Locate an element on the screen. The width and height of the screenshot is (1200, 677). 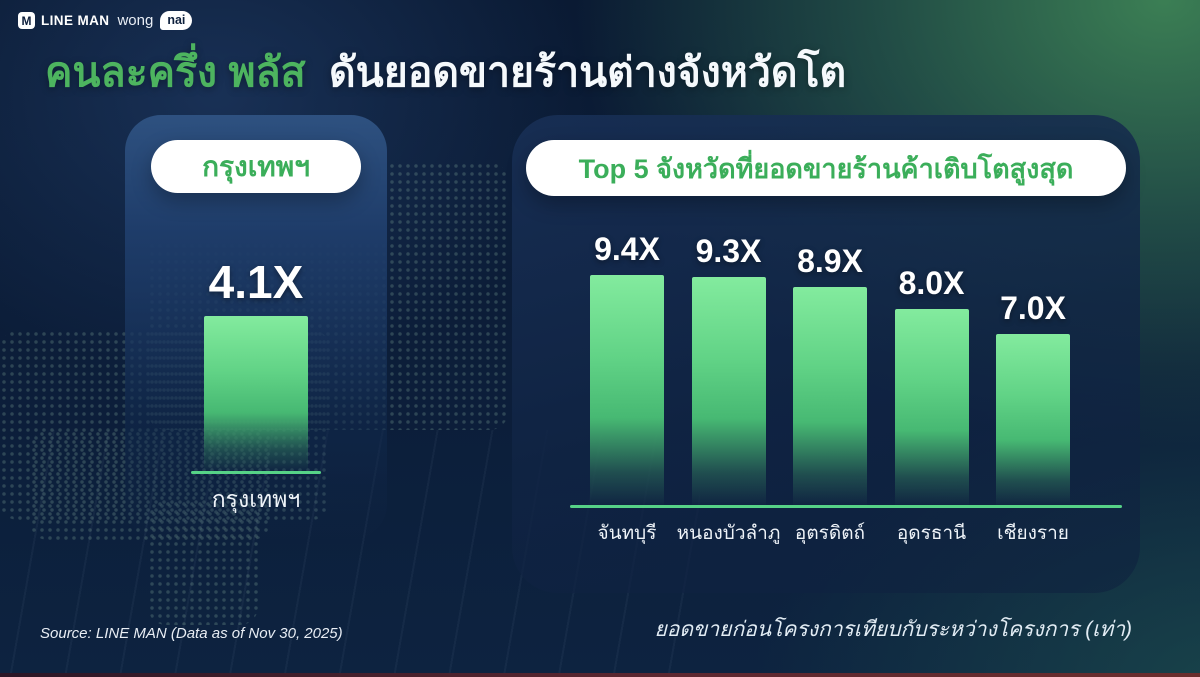
bar-group: 8.0X is located at coordinates (931, 385).